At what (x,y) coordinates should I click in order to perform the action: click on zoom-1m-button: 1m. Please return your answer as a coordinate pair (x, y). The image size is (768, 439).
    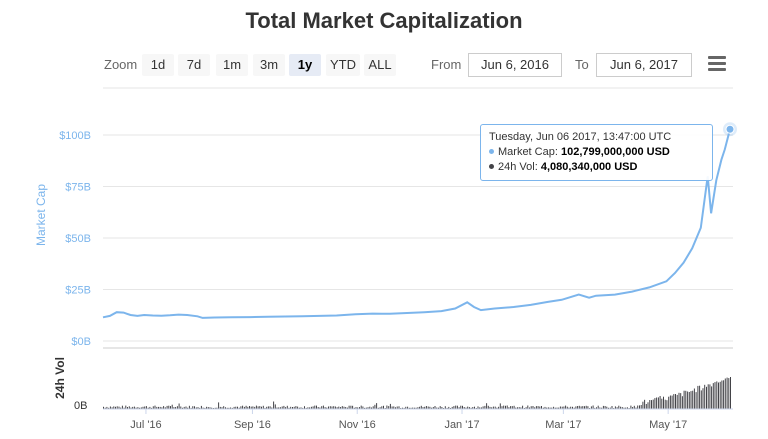
    Looking at the image, I should click on (232, 65).